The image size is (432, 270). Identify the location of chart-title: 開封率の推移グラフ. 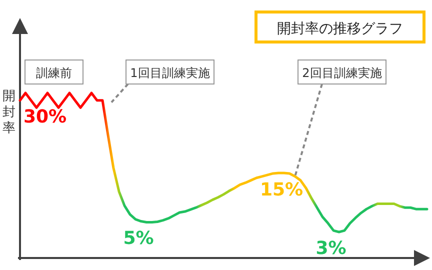
(340, 29).